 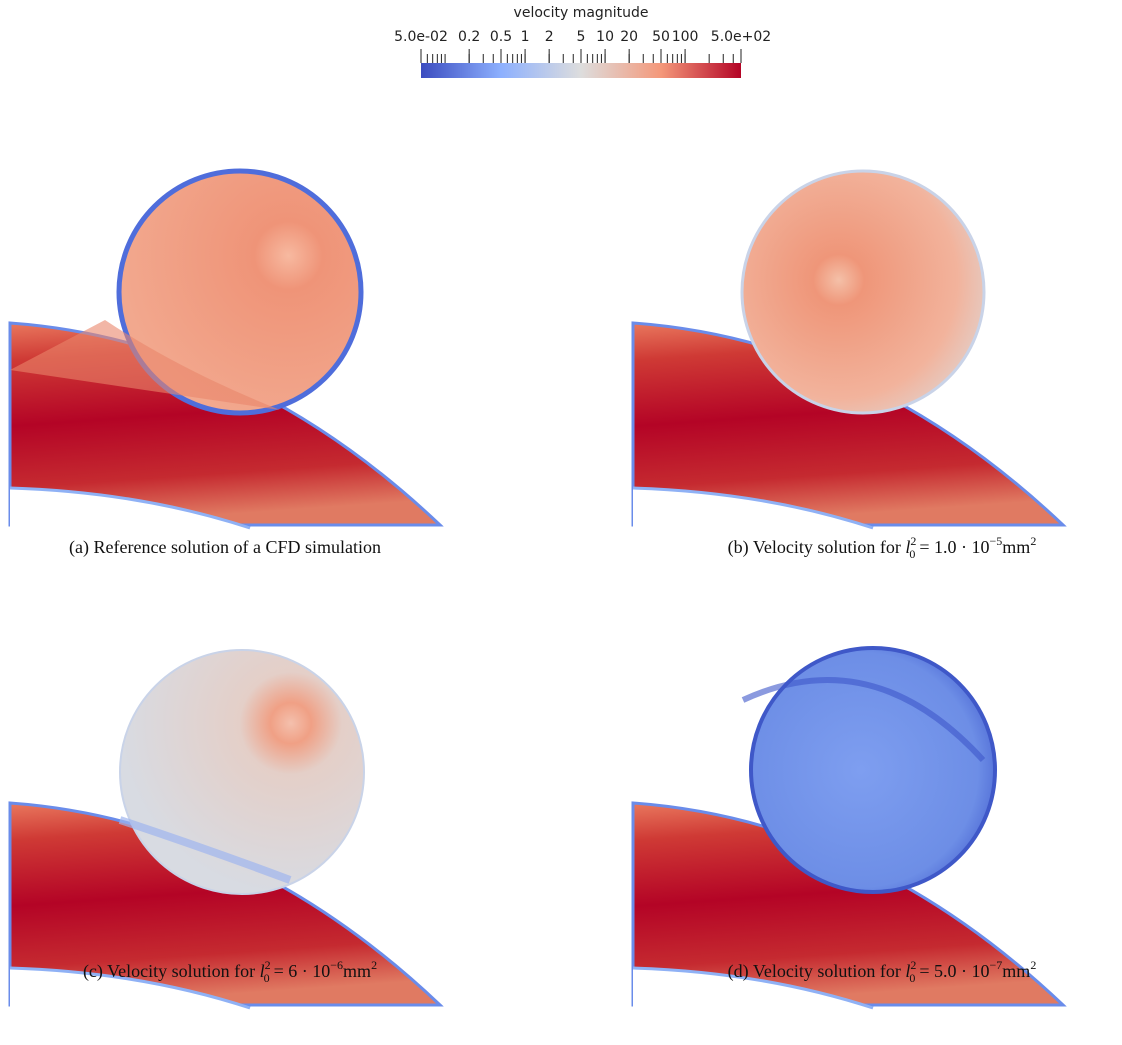 What do you see at coordinates (309, 971) in the screenshot?
I see `caption-coef: 6 · 10` at bounding box center [309, 971].